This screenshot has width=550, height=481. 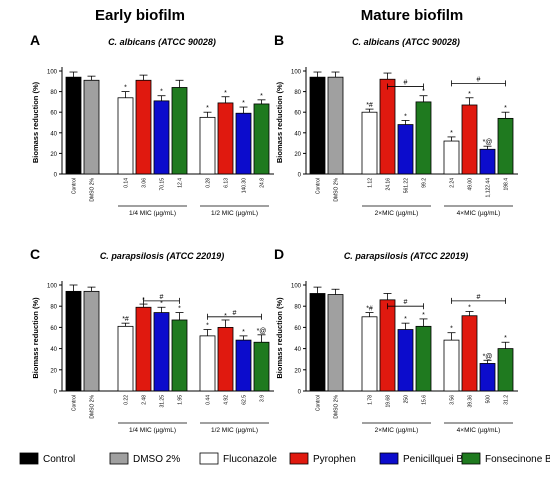 I want to click on x-tick-label: 4.92, so click(x=227, y=400).